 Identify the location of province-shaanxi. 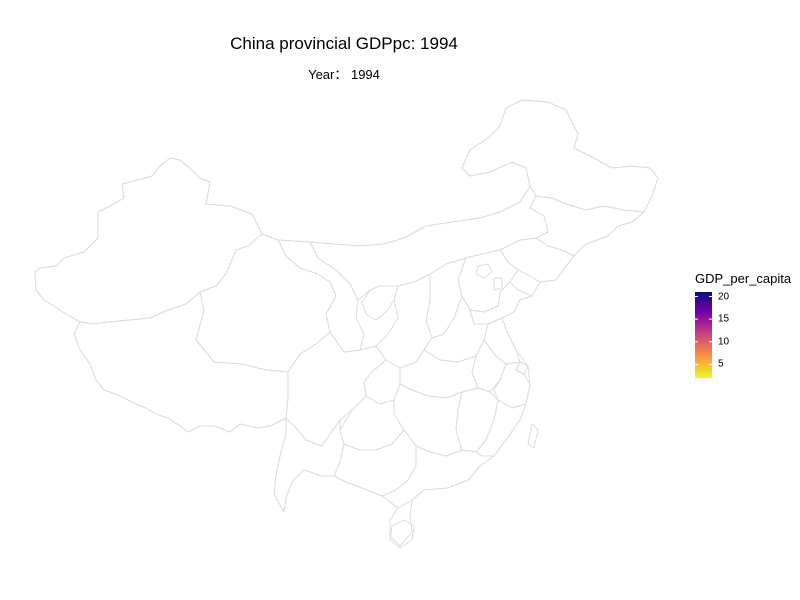
(404, 321).